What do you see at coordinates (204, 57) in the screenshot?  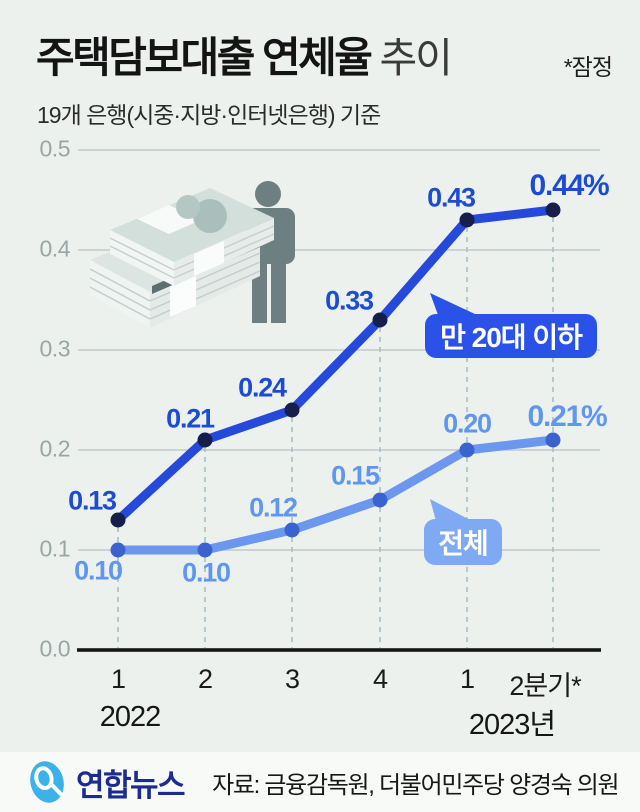 I see `title-main: 주택담보대출 연체율` at bounding box center [204, 57].